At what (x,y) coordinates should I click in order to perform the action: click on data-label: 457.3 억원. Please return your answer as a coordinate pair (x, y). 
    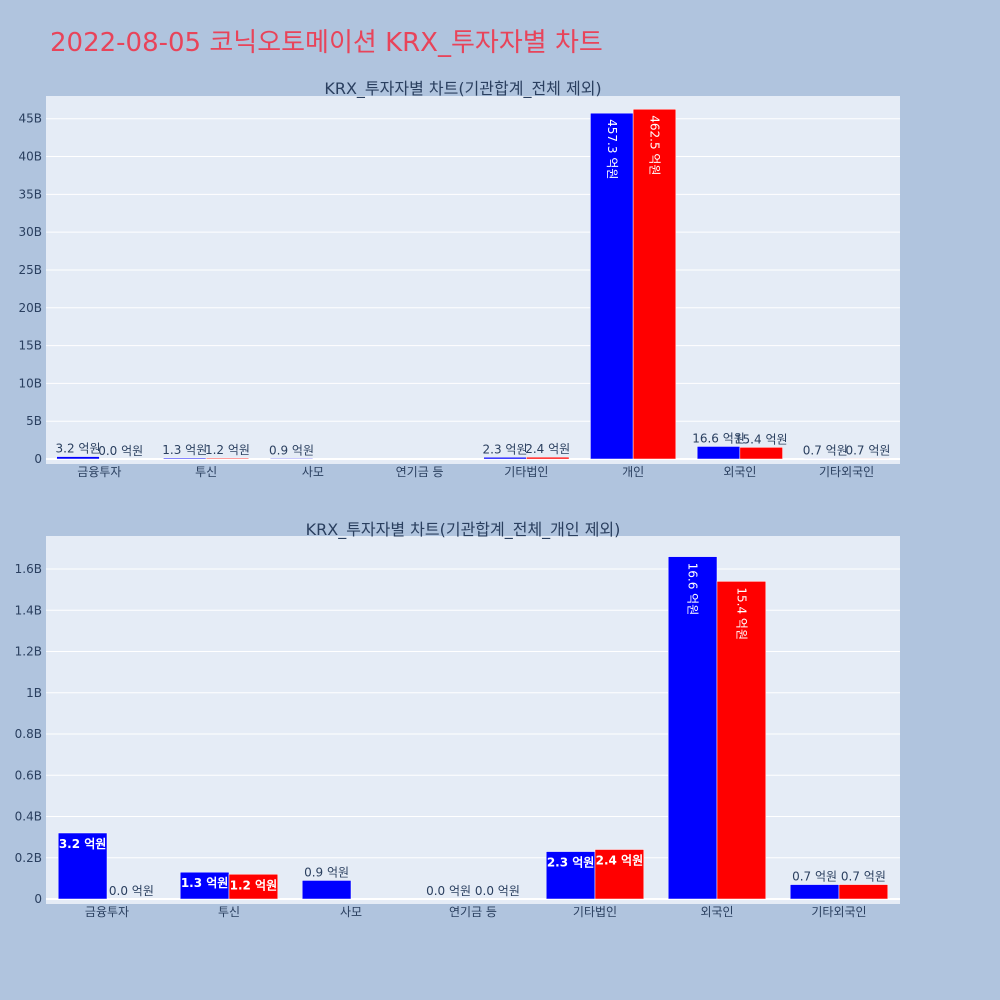
    Looking at the image, I should click on (612, 149).